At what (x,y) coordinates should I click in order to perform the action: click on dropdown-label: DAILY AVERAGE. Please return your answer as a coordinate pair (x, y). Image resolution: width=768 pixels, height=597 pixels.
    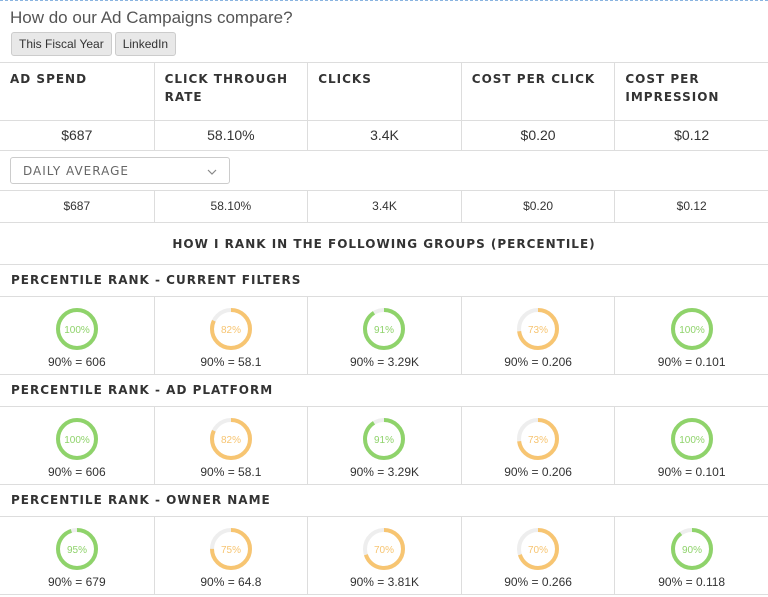
    Looking at the image, I should click on (76, 171).